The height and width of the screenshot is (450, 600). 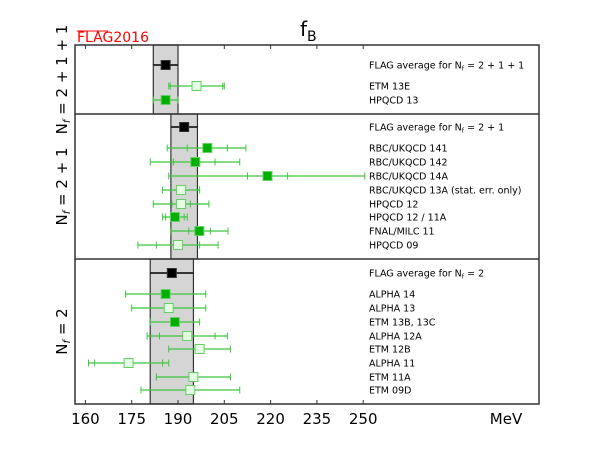 What do you see at coordinates (270, 419) in the screenshot?
I see `x-tick-label: 220` at bounding box center [270, 419].